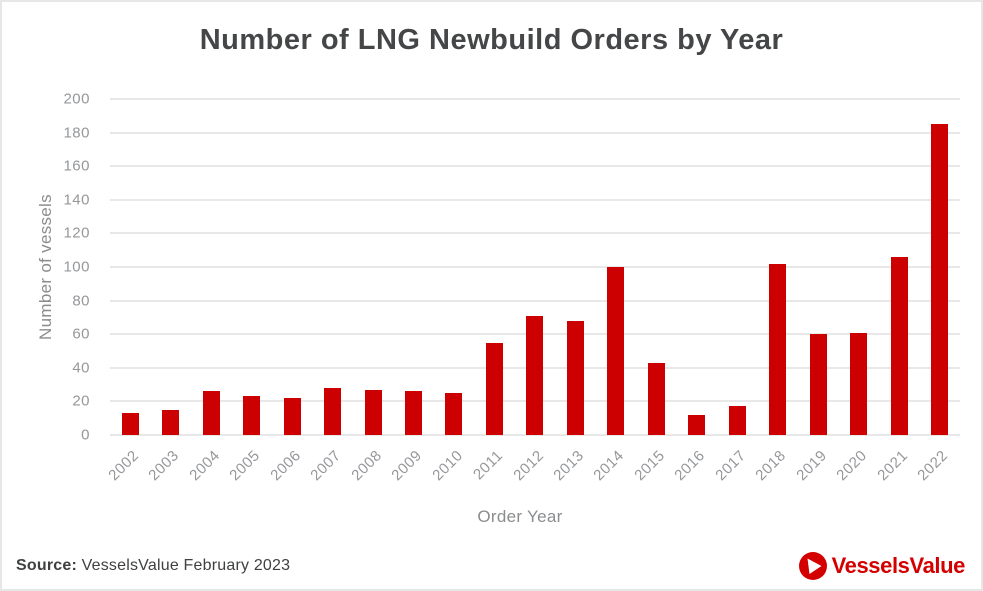 This screenshot has width=983, height=591. Describe the element at coordinates (76, 166) in the screenshot. I see `y-tick-label: 160` at that location.